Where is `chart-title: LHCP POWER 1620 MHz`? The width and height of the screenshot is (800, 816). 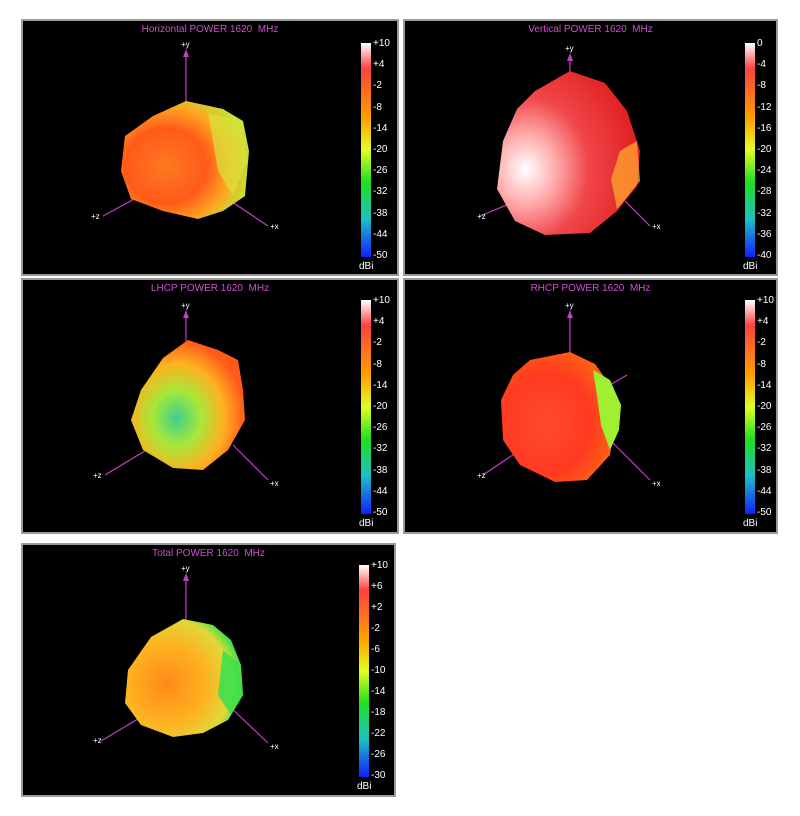
chart-title: LHCP POWER 1620 MHz is located at coordinates (210, 288).